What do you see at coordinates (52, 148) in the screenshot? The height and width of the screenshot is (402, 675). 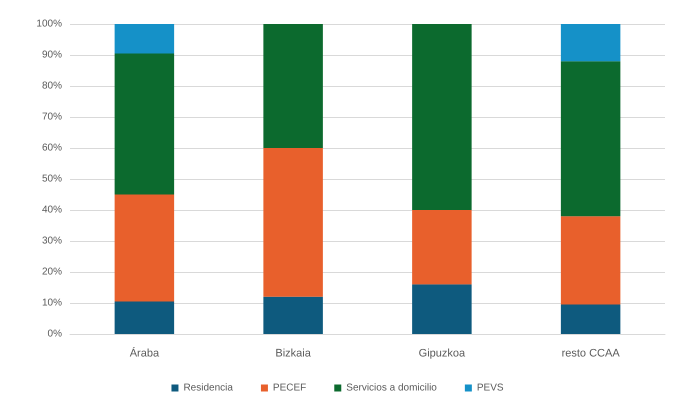 I see `y-tick-label: 60%` at bounding box center [52, 148].